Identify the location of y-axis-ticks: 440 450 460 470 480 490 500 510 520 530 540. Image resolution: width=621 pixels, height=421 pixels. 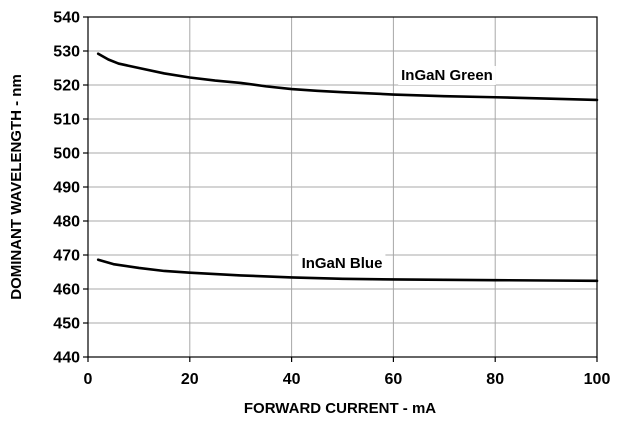
(70, 188).